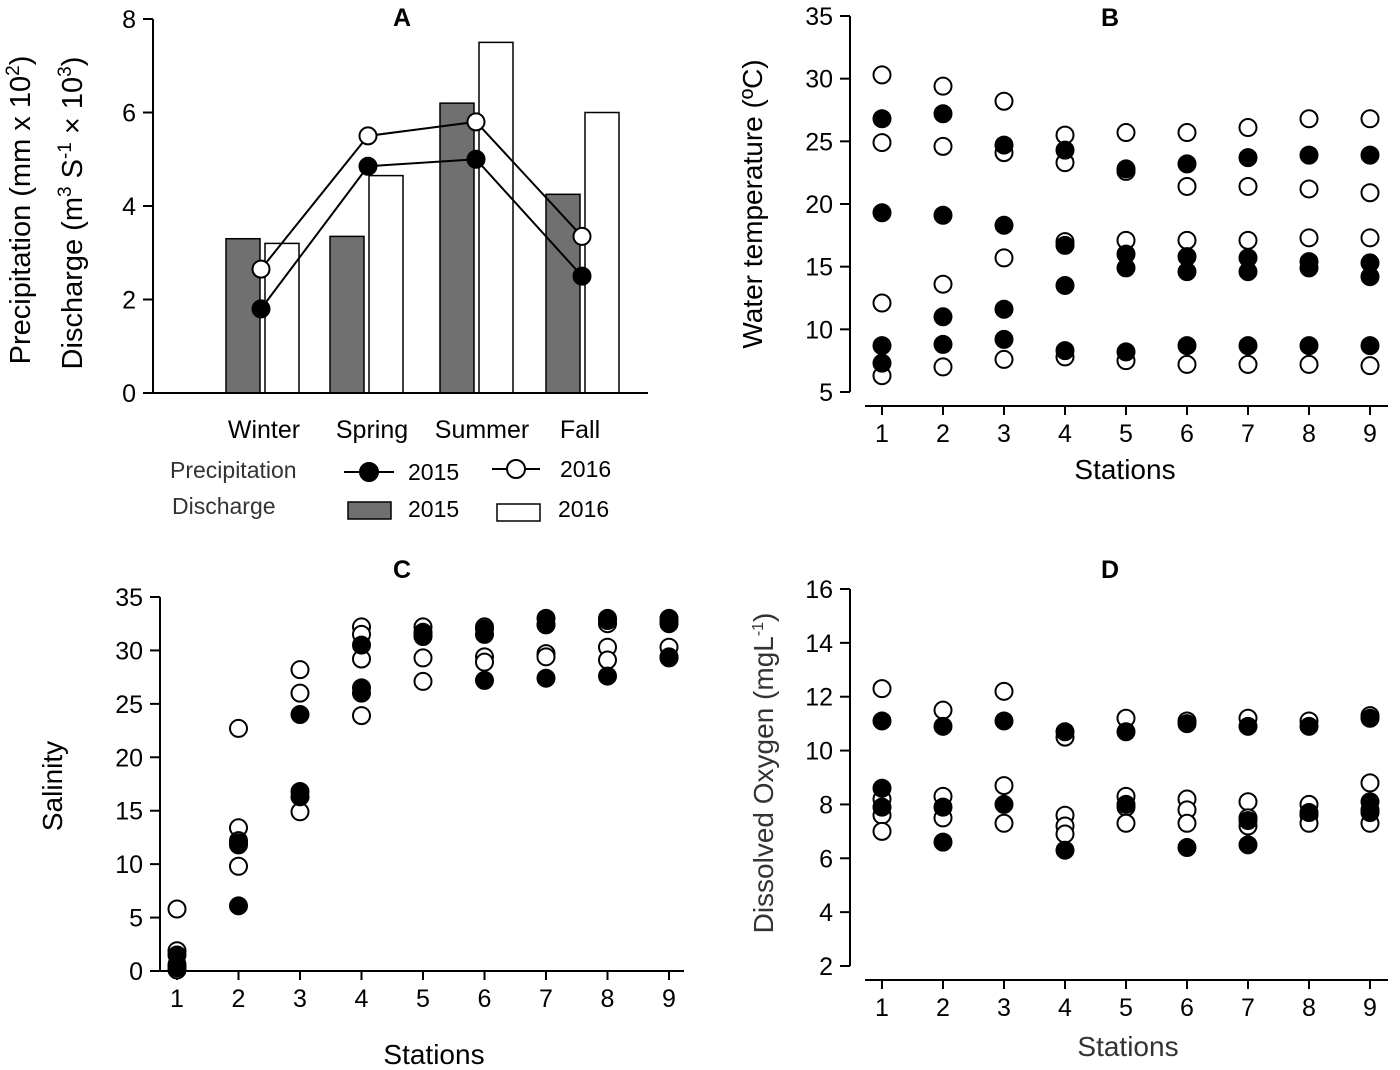  I want to click on point-precip-2016, so click(582, 236).